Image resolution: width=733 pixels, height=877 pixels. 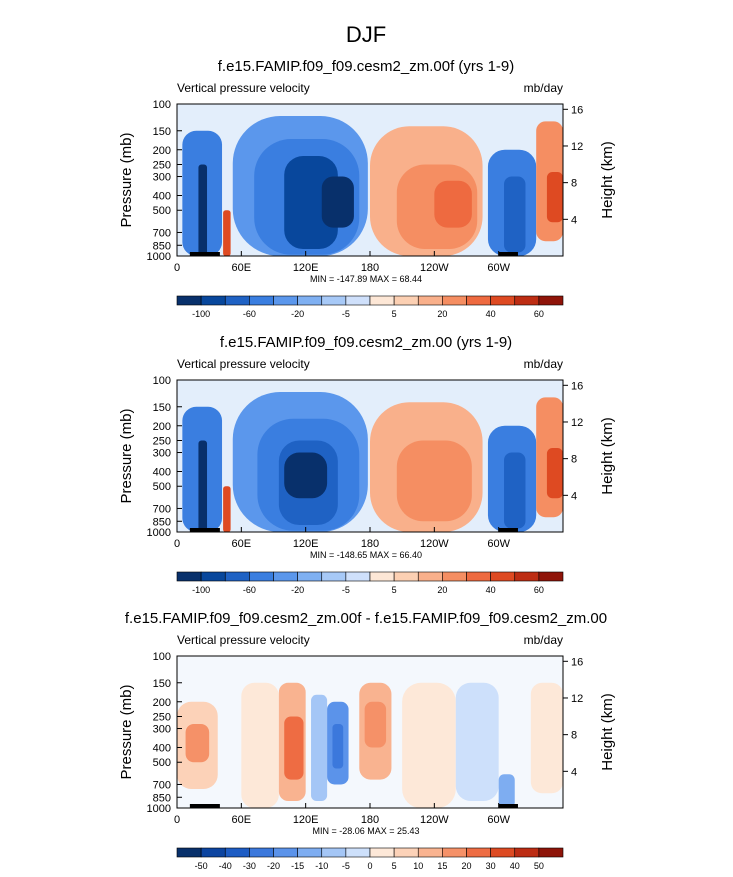 What do you see at coordinates (162, 408) in the screenshot?
I see `y-tick-label: 150` at bounding box center [162, 408].